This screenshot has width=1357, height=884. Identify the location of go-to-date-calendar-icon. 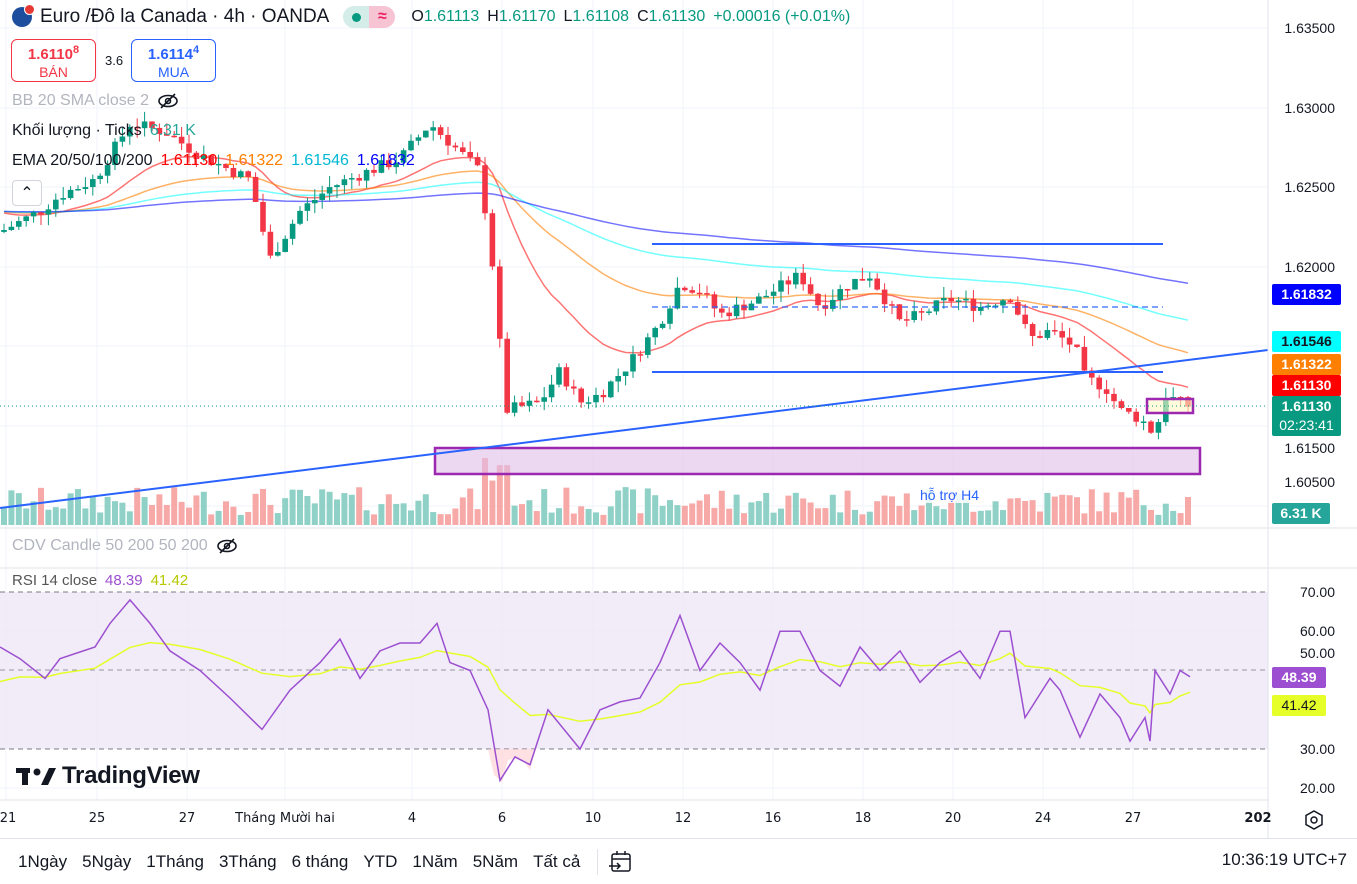
(621, 862).